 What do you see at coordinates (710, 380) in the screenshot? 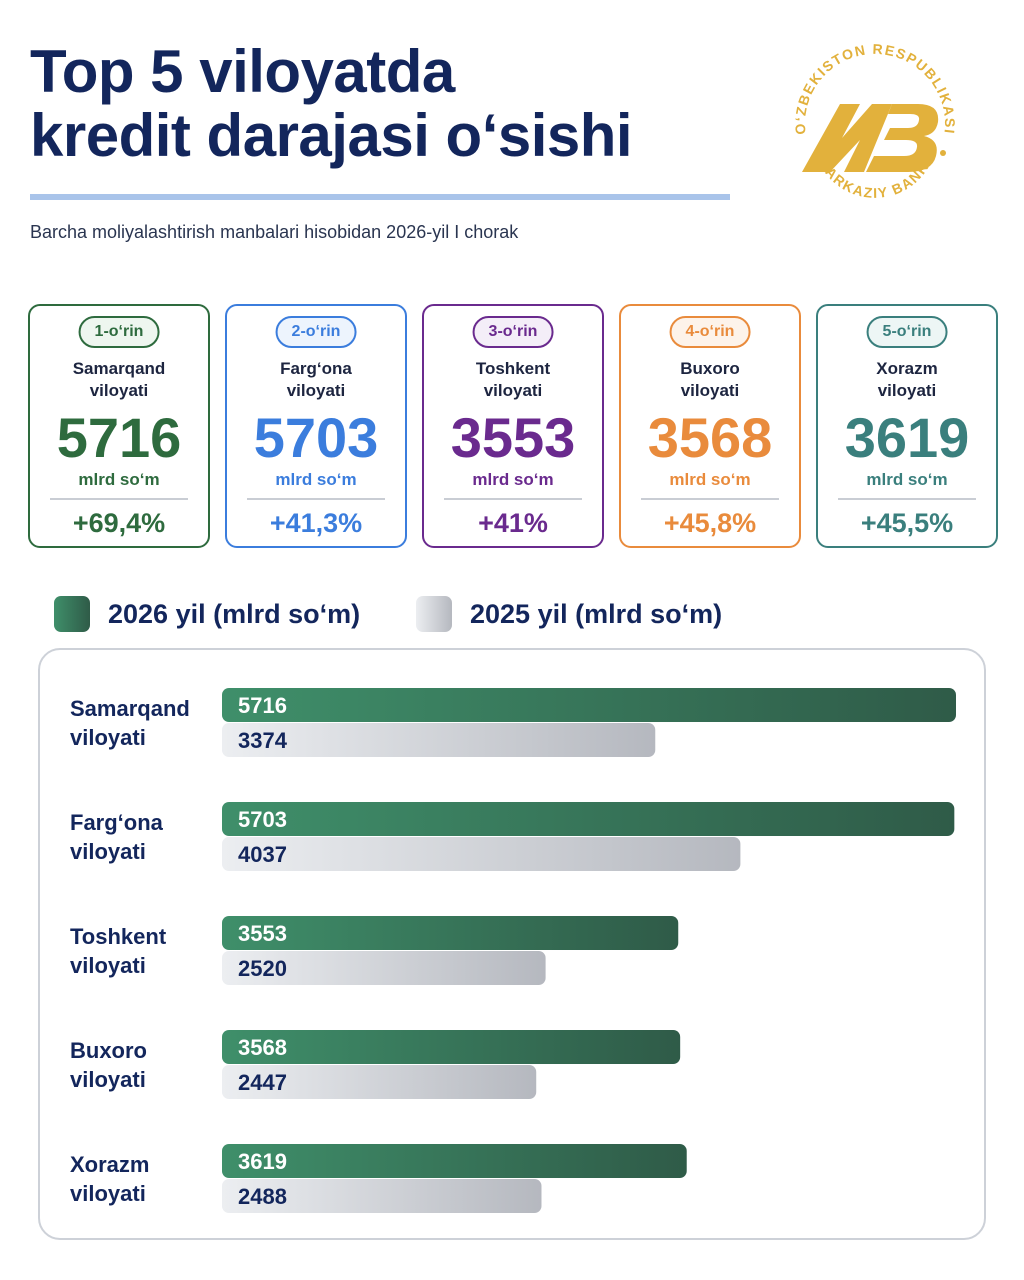
I see `region-name: Buxoro viloyati` at bounding box center [710, 380].